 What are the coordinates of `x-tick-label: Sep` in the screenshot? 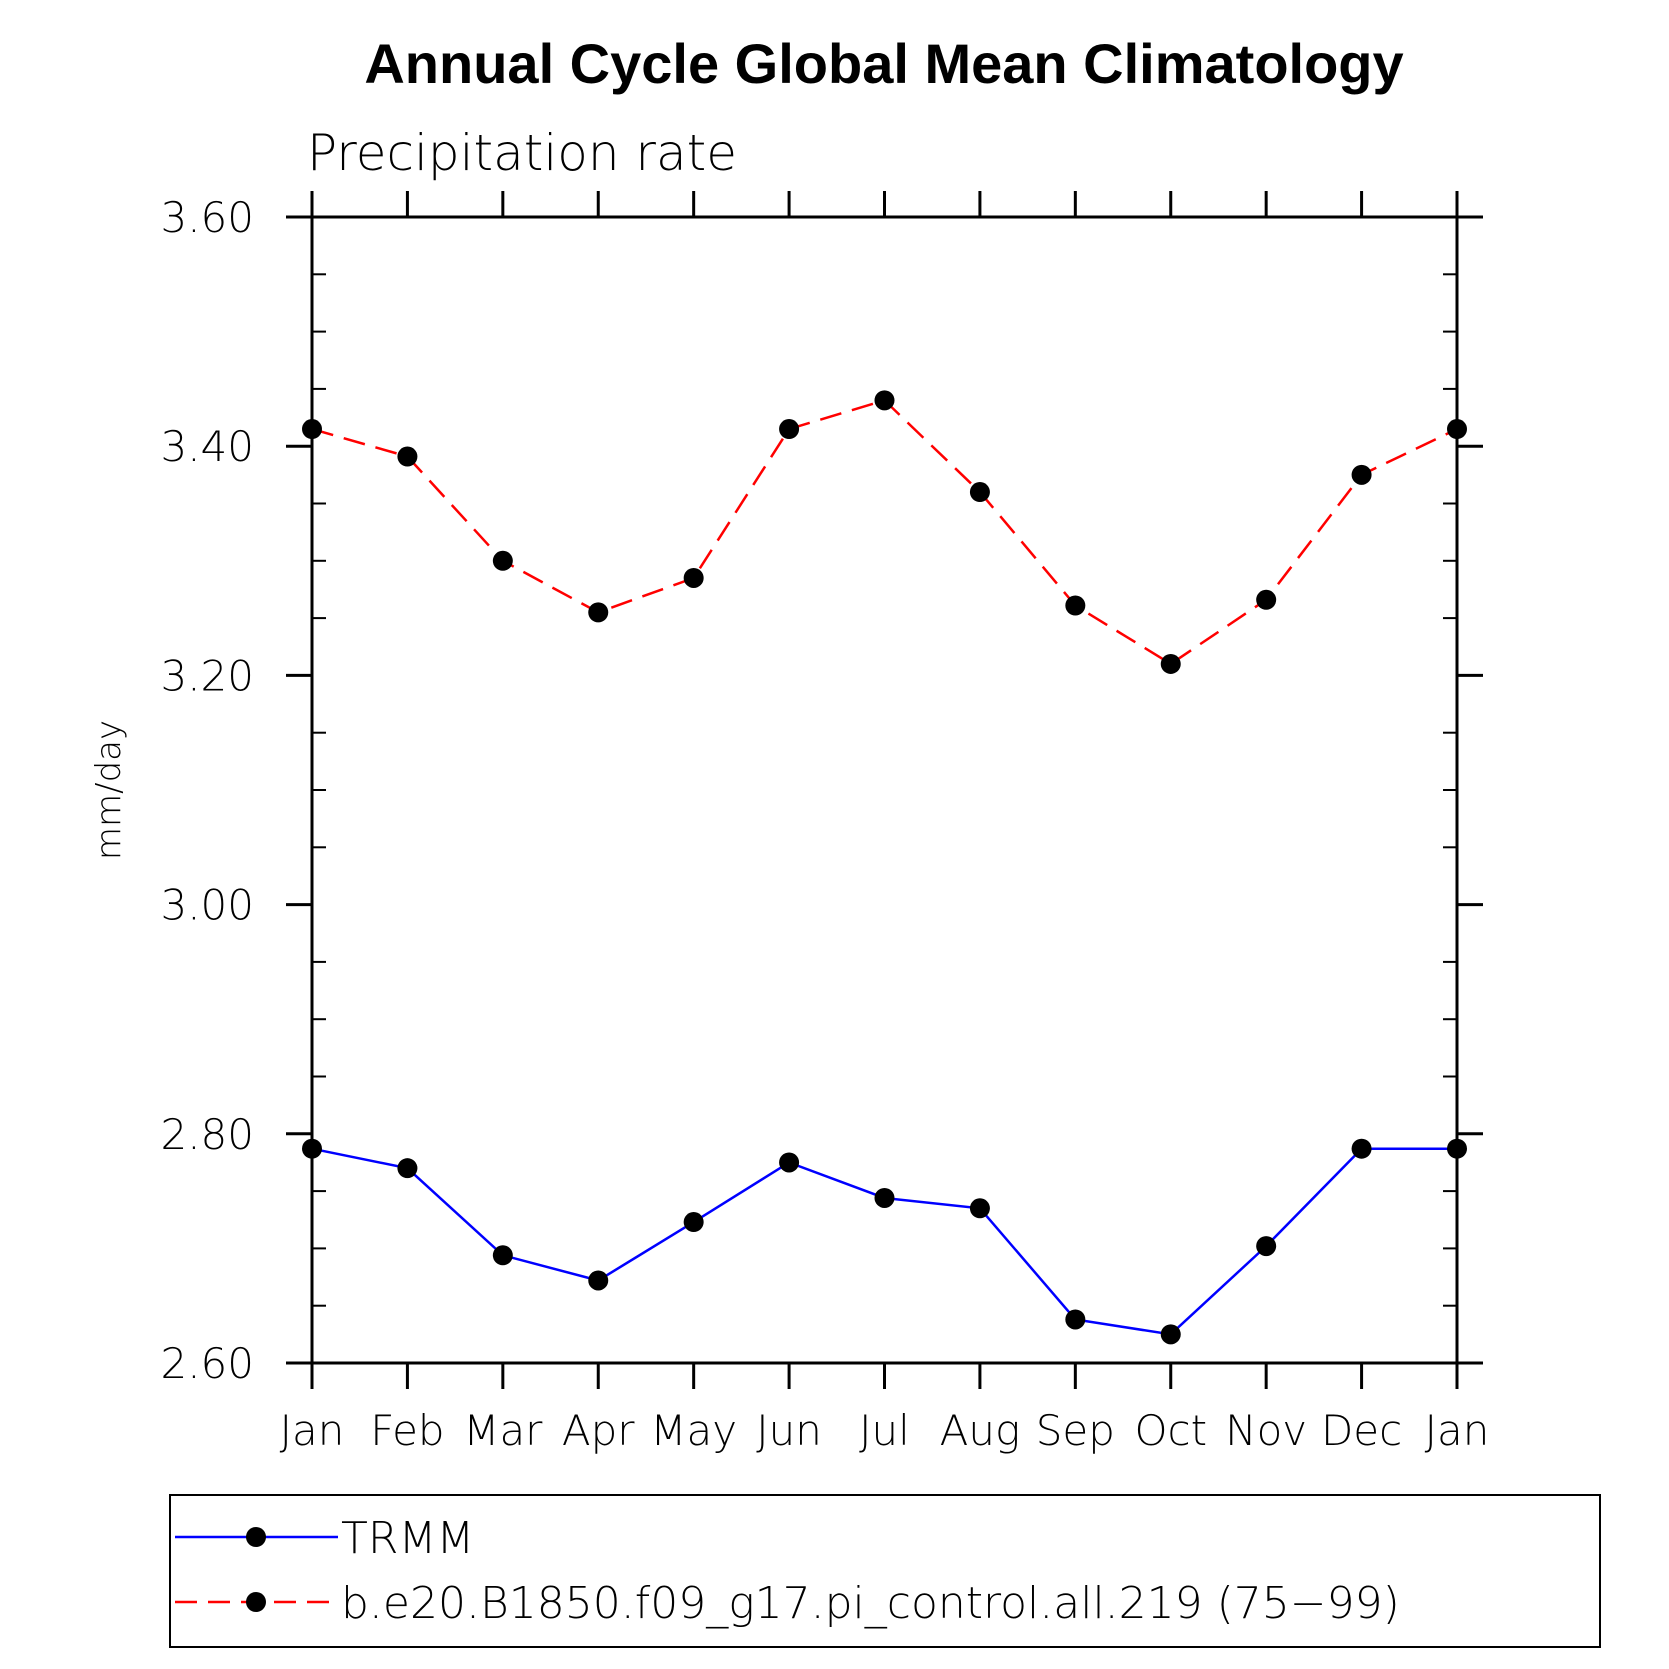 It's located at (1075, 1430).